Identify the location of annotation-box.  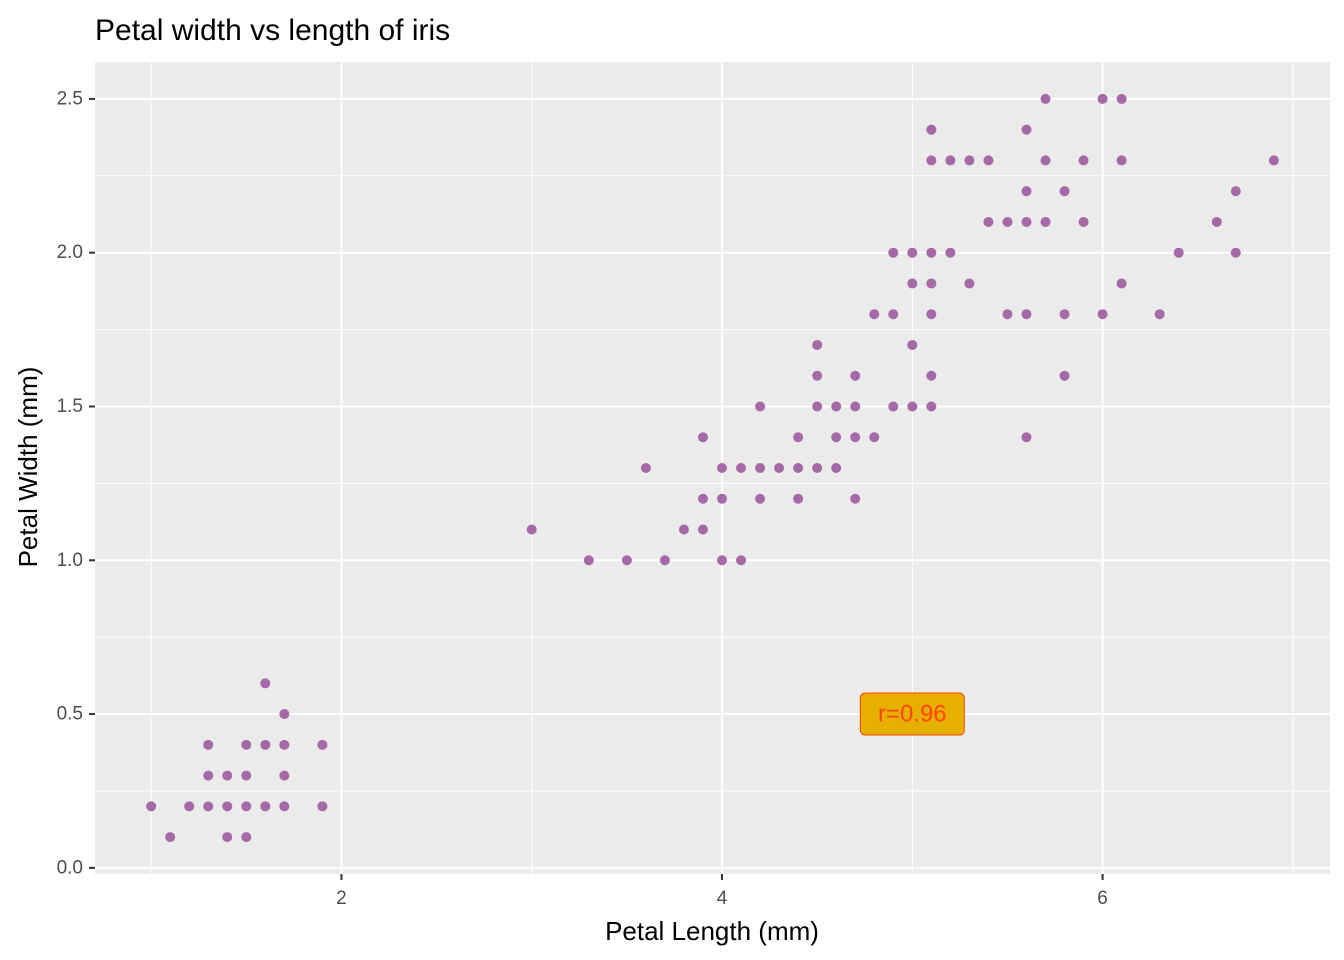
(912, 714).